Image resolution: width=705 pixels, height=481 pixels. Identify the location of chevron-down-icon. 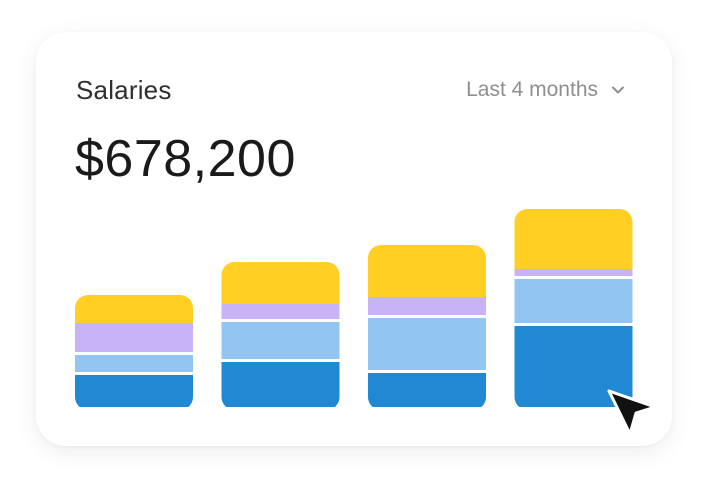
(618, 90).